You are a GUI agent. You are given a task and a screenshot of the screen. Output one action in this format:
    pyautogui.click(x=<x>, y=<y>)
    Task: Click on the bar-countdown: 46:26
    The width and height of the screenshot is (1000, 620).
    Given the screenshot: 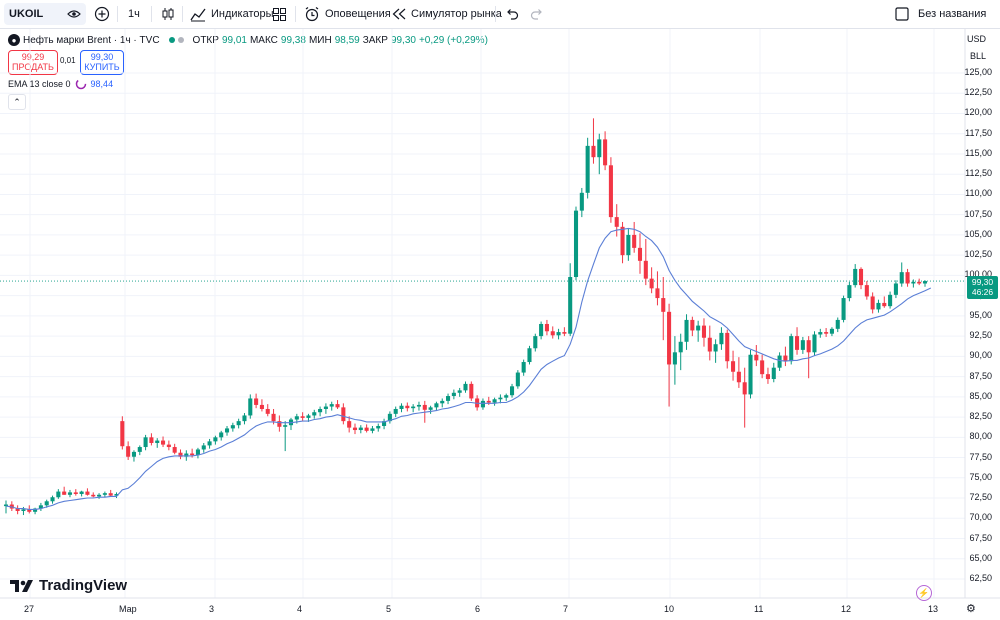 What is the action you would take?
    pyautogui.click(x=982, y=292)
    